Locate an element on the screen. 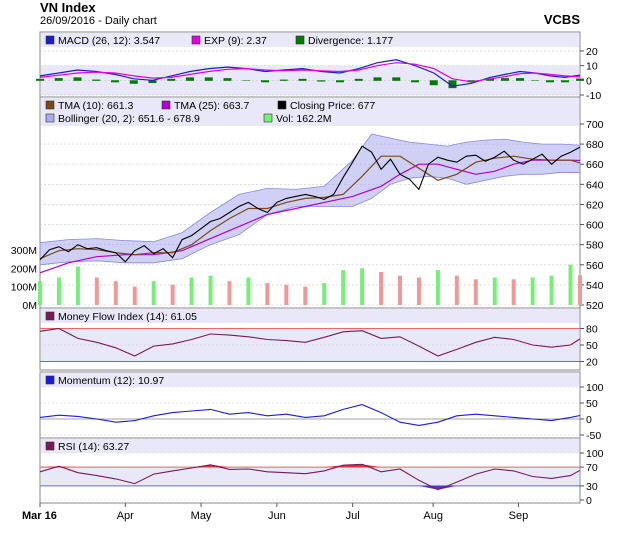  broker-name: VCBS is located at coordinates (561, 19).